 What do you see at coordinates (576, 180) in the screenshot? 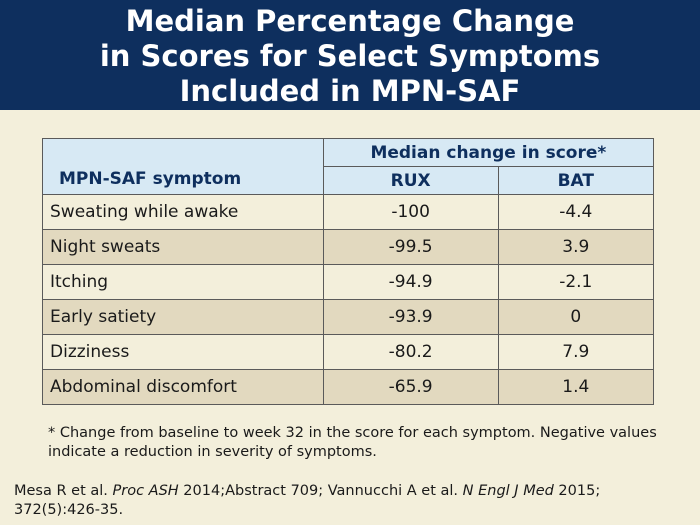
I see `bat-column-header: BAT` at bounding box center [576, 180].